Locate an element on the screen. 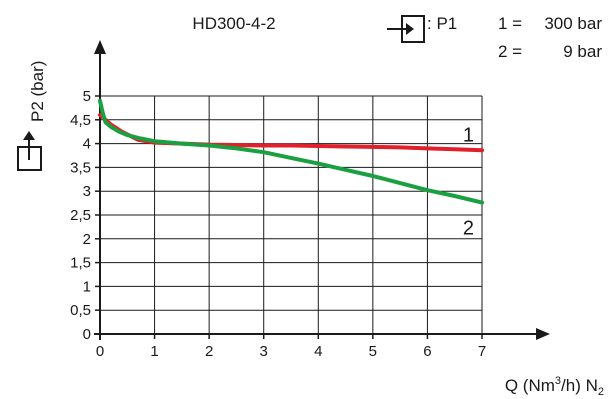 This screenshot has width=611, height=399. x-tick-label-1: 1 is located at coordinates (154, 351).